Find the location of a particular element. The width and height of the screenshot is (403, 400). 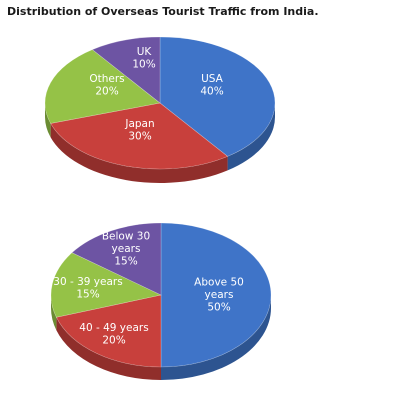

slice-label: Below 30 years 15% is located at coordinates (126, 249).